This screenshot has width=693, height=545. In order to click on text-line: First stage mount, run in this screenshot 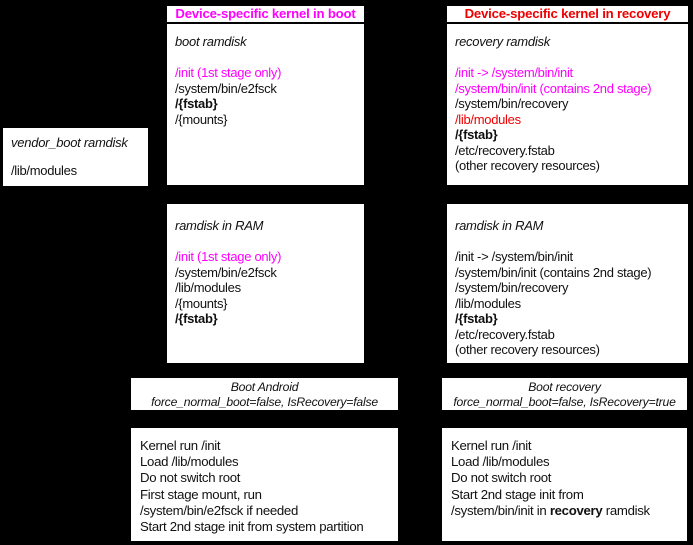, I will do `click(201, 494)`.